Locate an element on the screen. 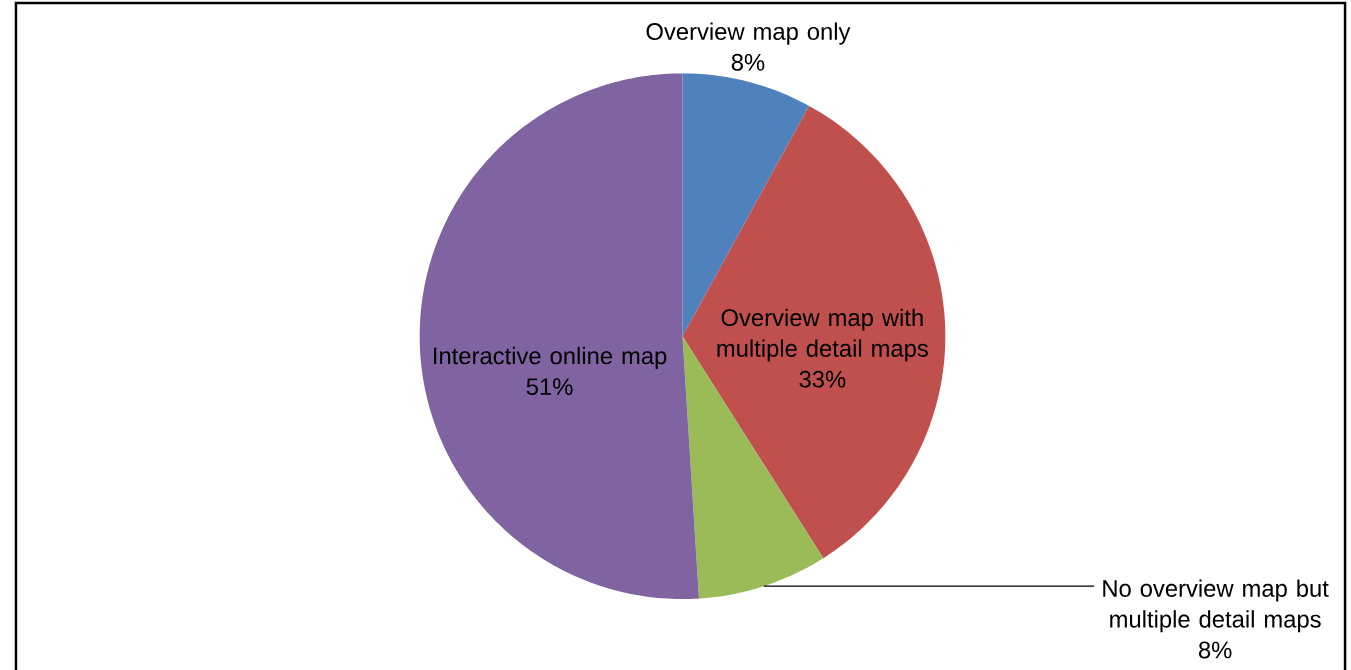 The height and width of the screenshot is (670, 1351). data-label: 51% is located at coordinates (549, 387).